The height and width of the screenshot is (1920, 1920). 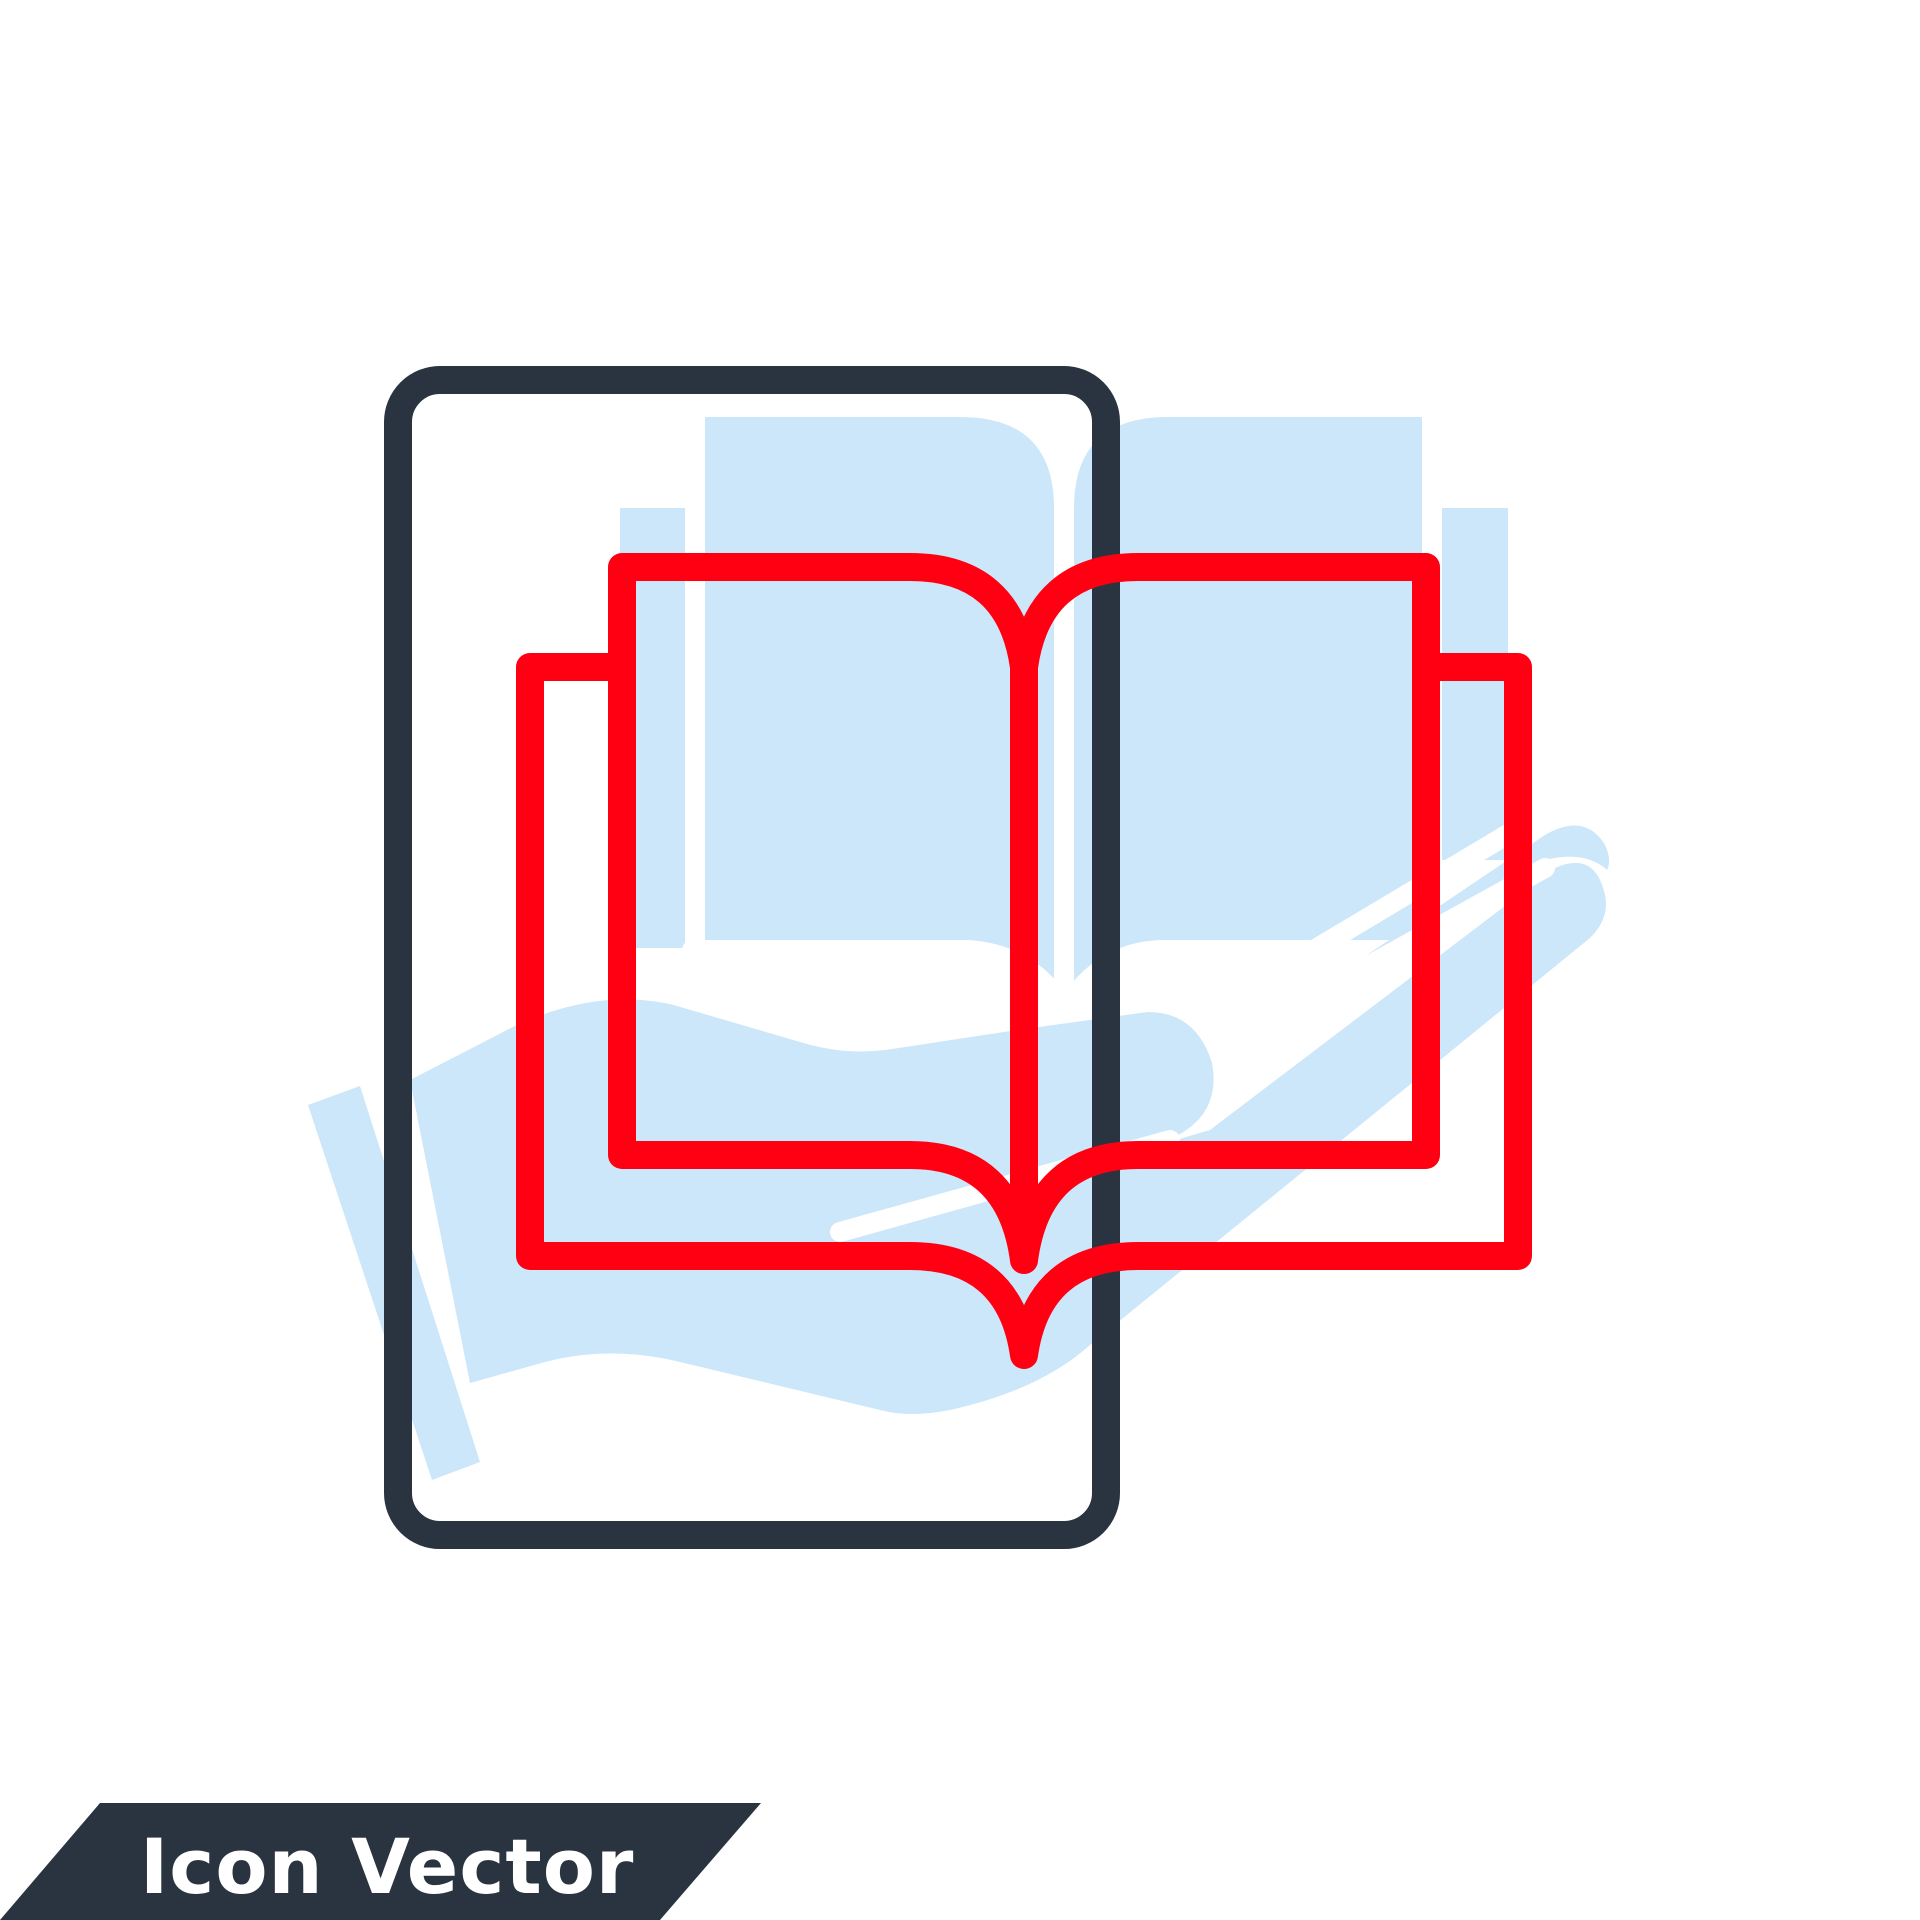 What do you see at coordinates (879, 701) in the screenshot?
I see `background-book-left-page` at bounding box center [879, 701].